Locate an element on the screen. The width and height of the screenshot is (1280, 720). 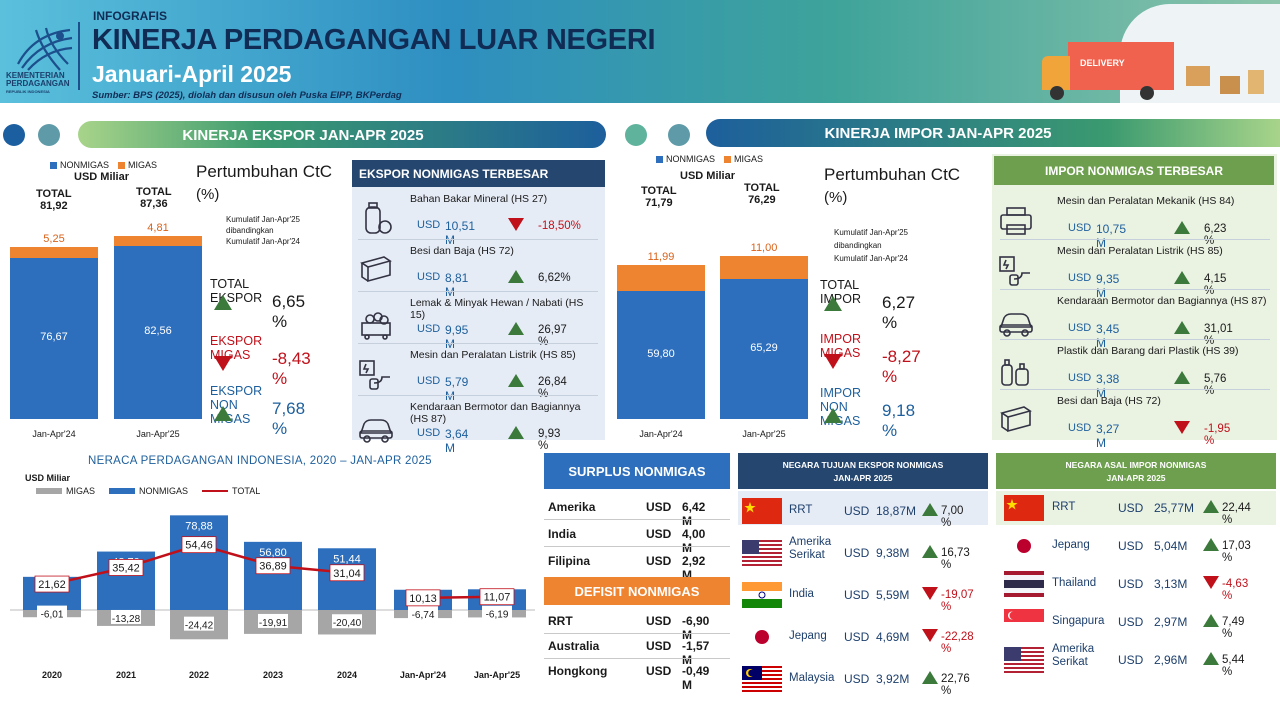
country-growth: 17,03 % is located at coordinates (1236, 552).